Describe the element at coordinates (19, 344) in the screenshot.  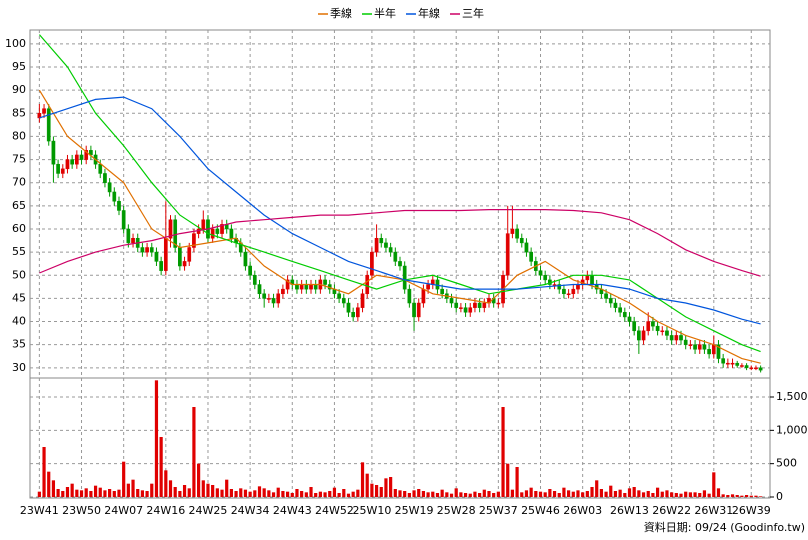
I see `y-tick-label: 35` at that location.